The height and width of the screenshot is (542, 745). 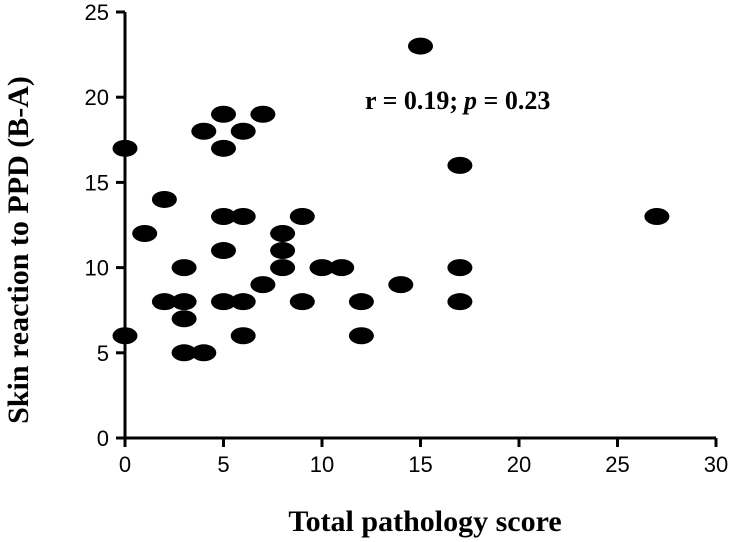 I want to click on x-tick-label: 0, so click(x=125, y=464).